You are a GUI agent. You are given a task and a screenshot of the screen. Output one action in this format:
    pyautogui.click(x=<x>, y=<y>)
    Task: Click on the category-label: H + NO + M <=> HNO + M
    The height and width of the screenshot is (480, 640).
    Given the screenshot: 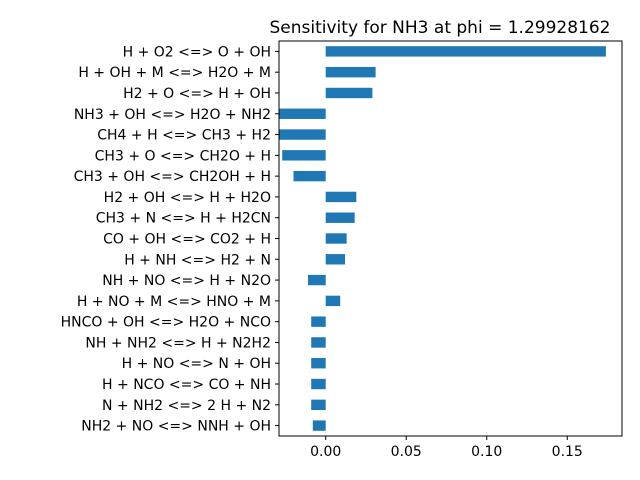 What is the action you would take?
    pyautogui.click(x=174, y=302)
    